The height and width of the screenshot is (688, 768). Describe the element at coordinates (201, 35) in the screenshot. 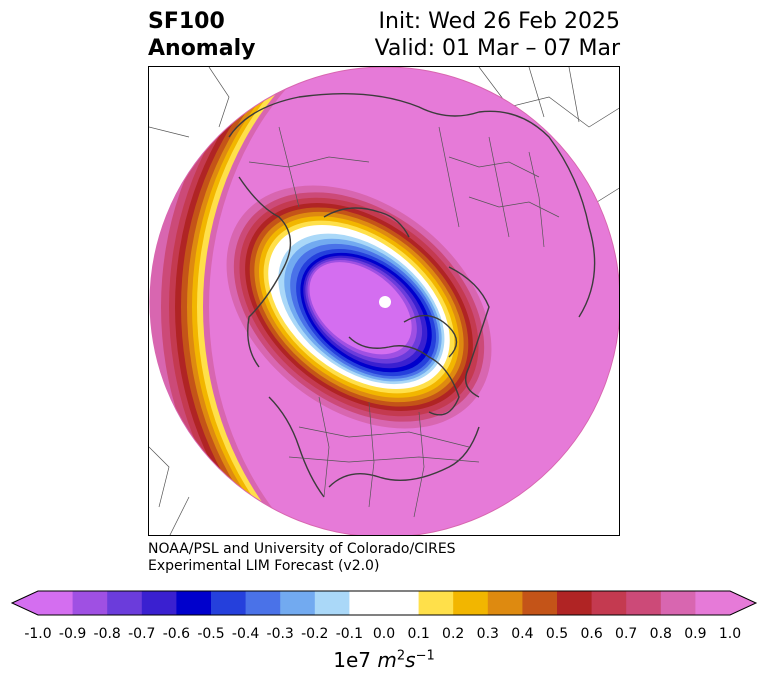

I see `map-title: SF100 Anomaly` at that location.